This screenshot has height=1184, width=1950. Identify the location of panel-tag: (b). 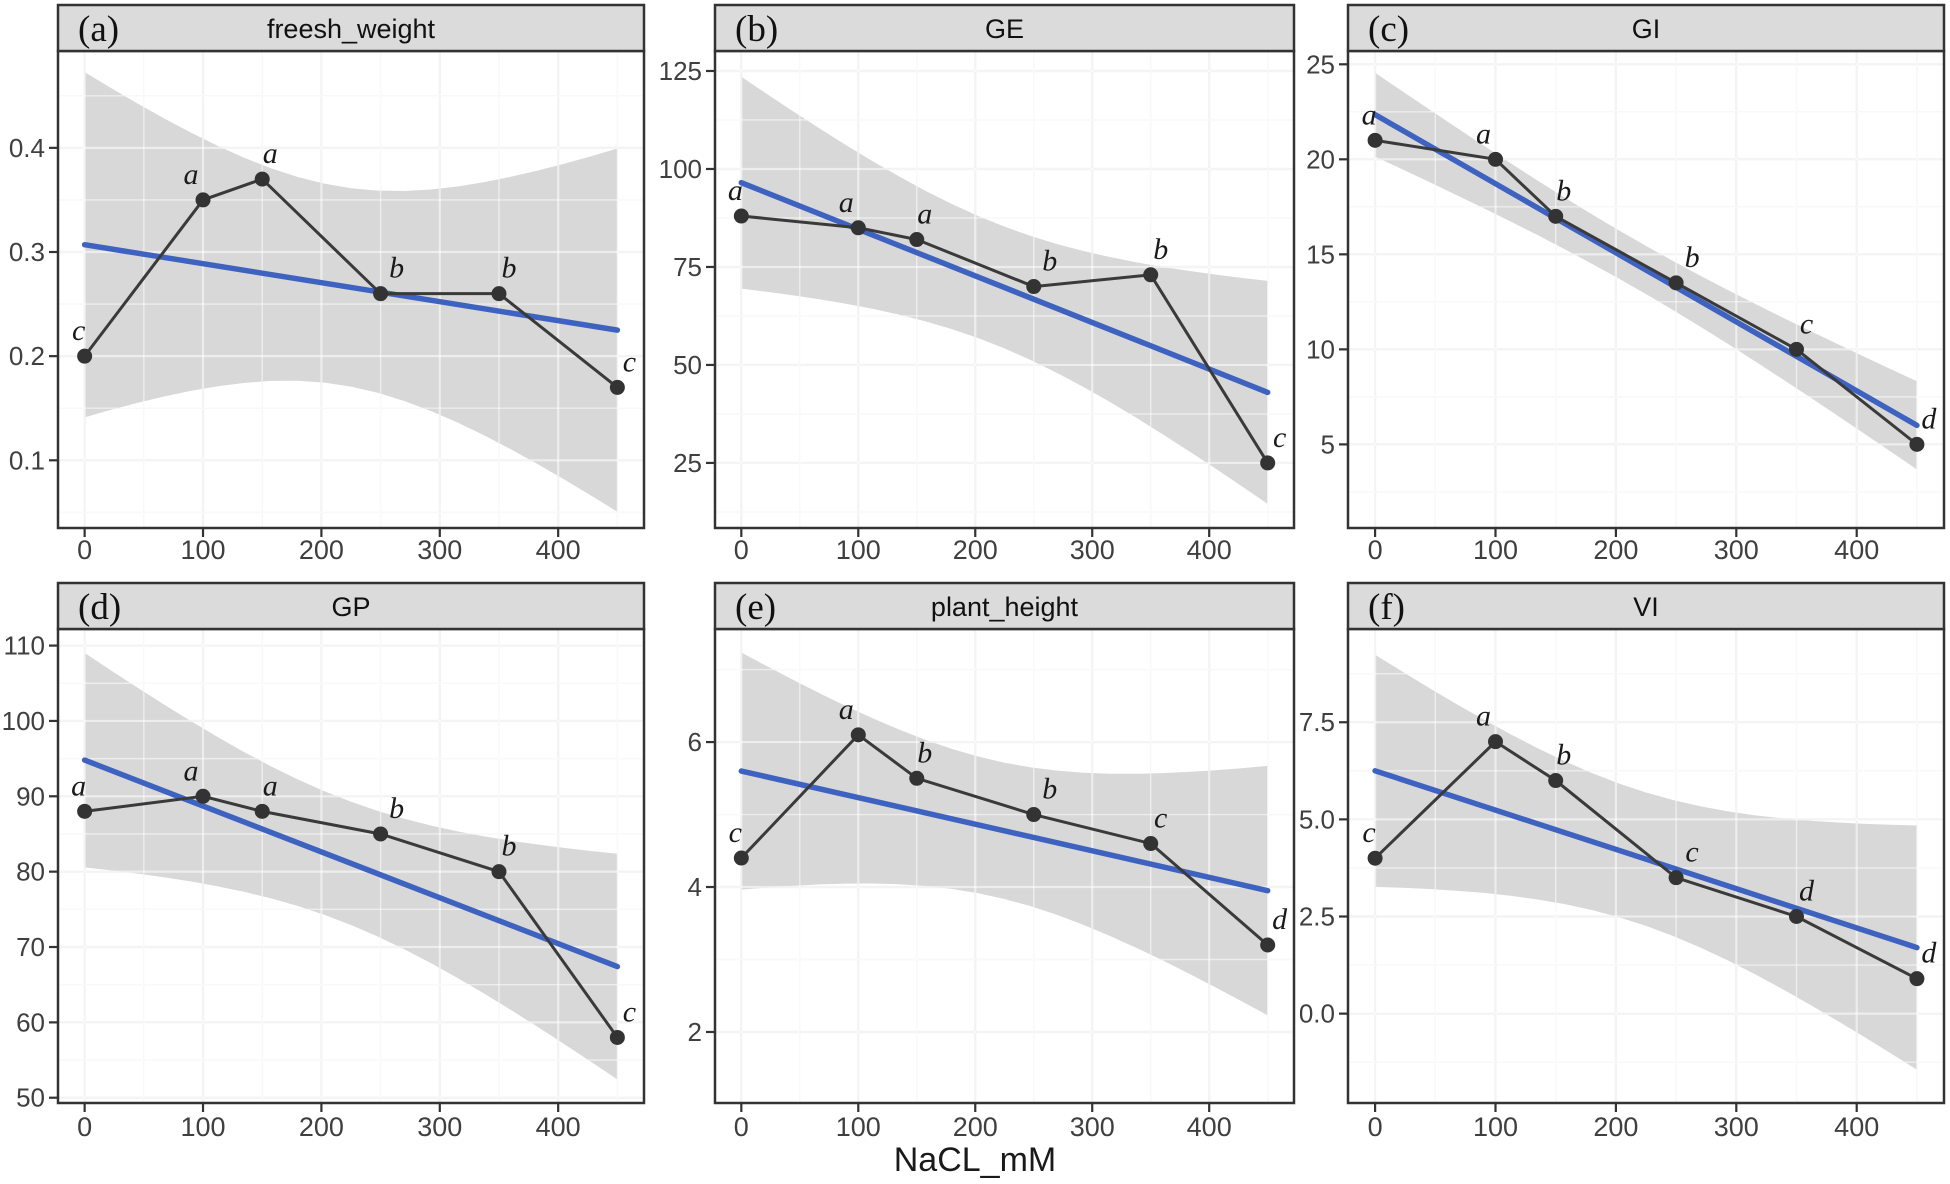
(756, 29).